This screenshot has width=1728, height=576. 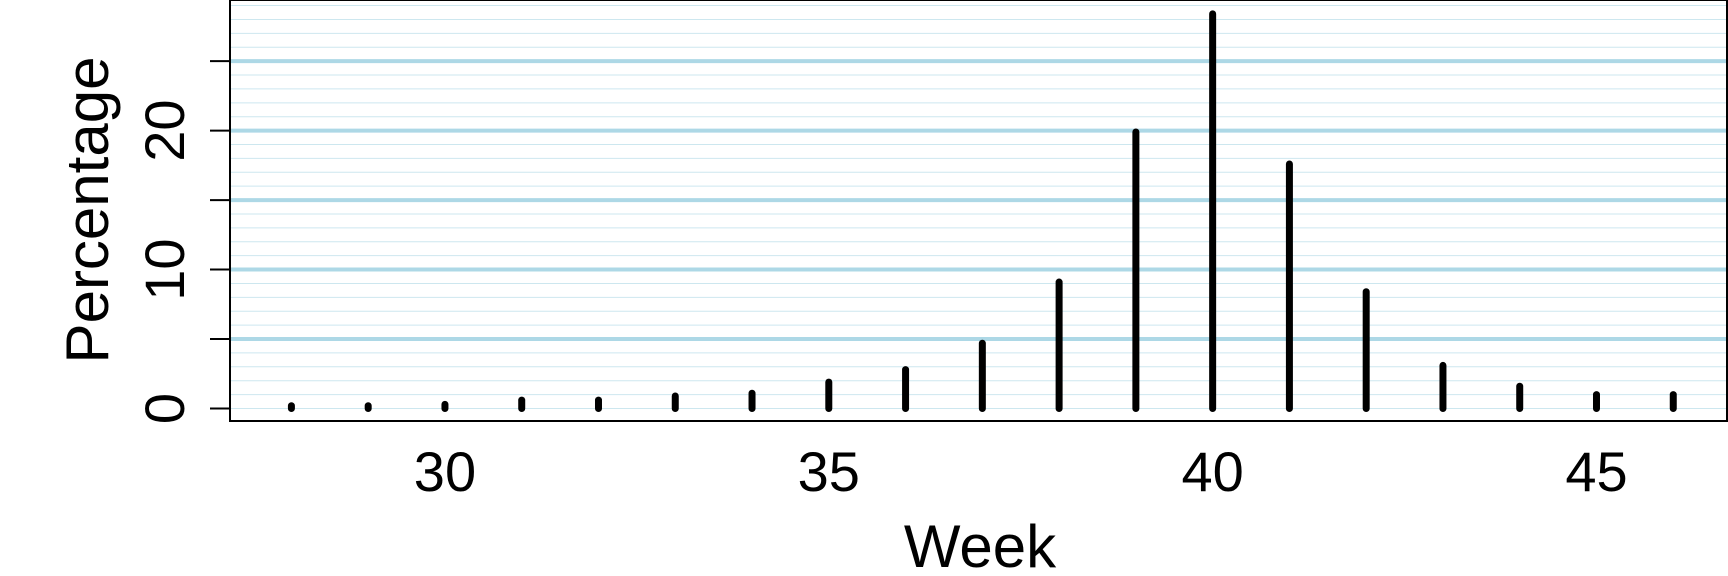 I want to click on x-tick-label: 40, so click(x=1212, y=471).